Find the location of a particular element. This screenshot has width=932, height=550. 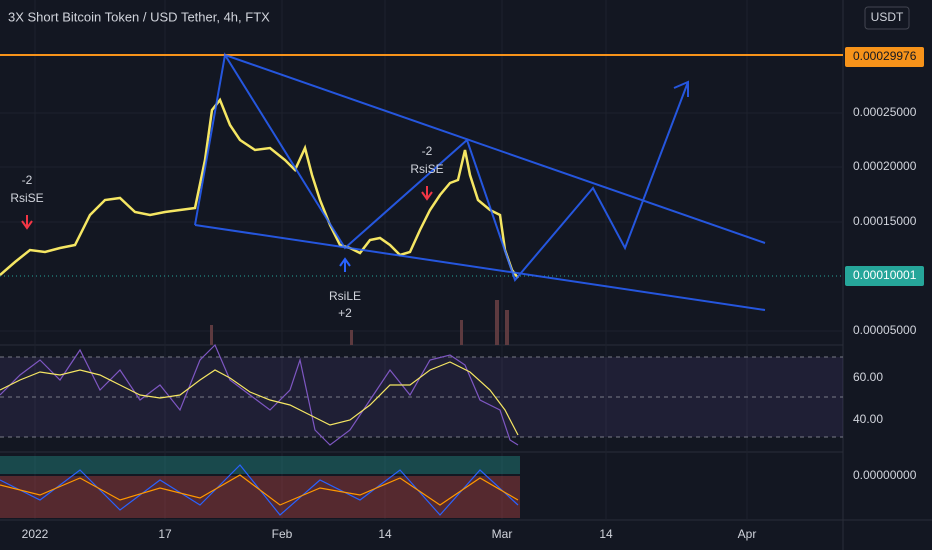

macd-label: 0.00000000 is located at coordinates (885, 475).